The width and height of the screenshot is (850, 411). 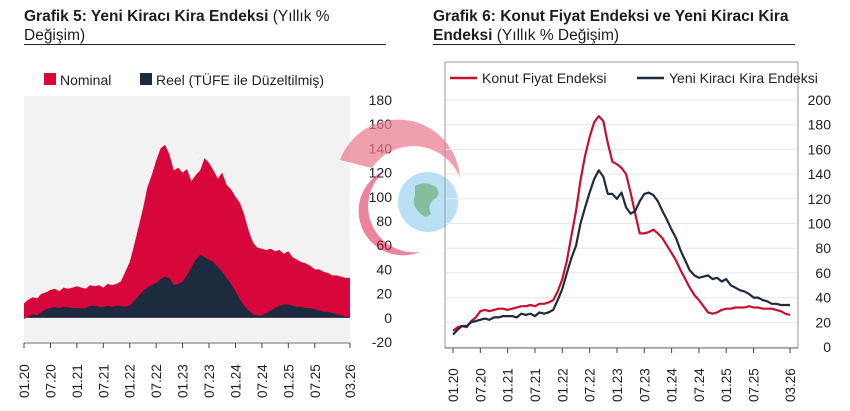 What do you see at coordinates (50, 79) in the screenshot?
I see `chart5-legend-swatch-nominal` at bounding box center [50, 79].